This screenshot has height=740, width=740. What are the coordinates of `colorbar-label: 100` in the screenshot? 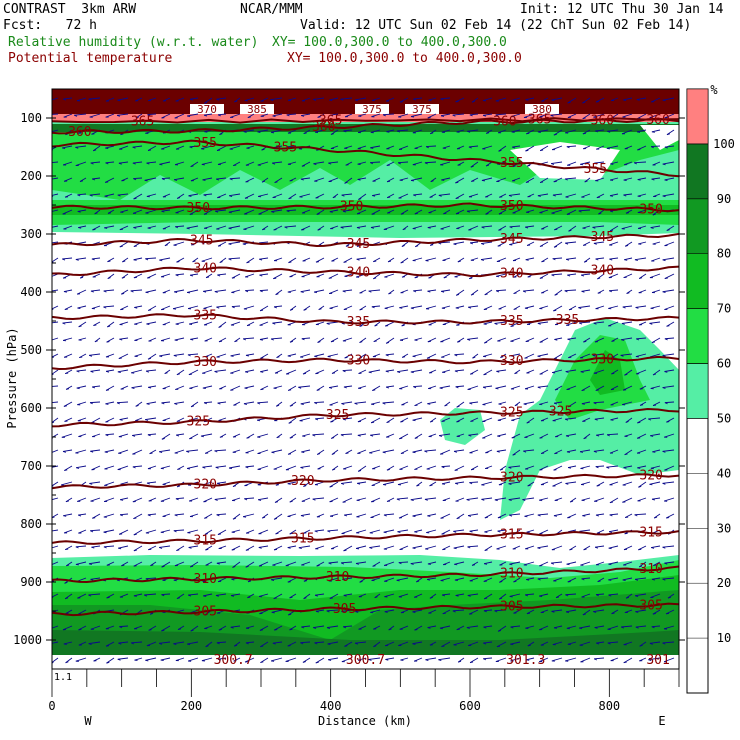 It's located at (724, 144).